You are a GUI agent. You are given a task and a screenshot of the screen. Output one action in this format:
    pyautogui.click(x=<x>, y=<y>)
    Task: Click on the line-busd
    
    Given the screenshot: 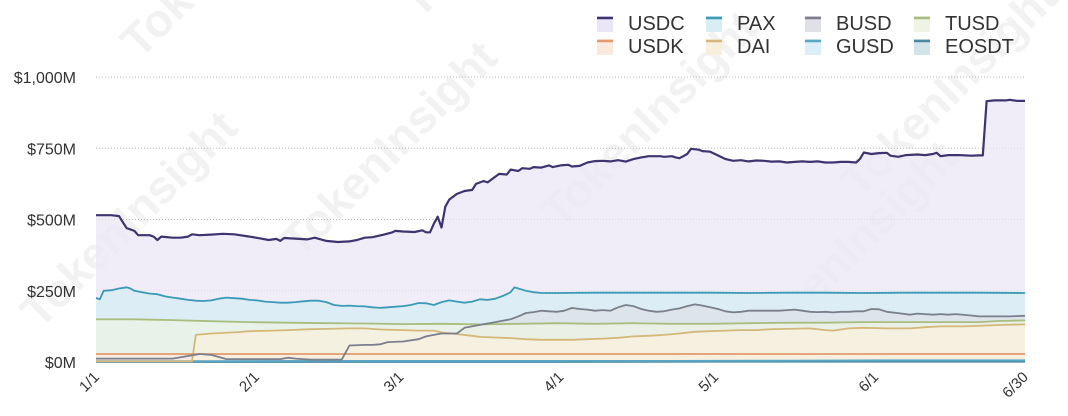 What is the action you would take?
    pyautogui.click(x=561, y=332)
    